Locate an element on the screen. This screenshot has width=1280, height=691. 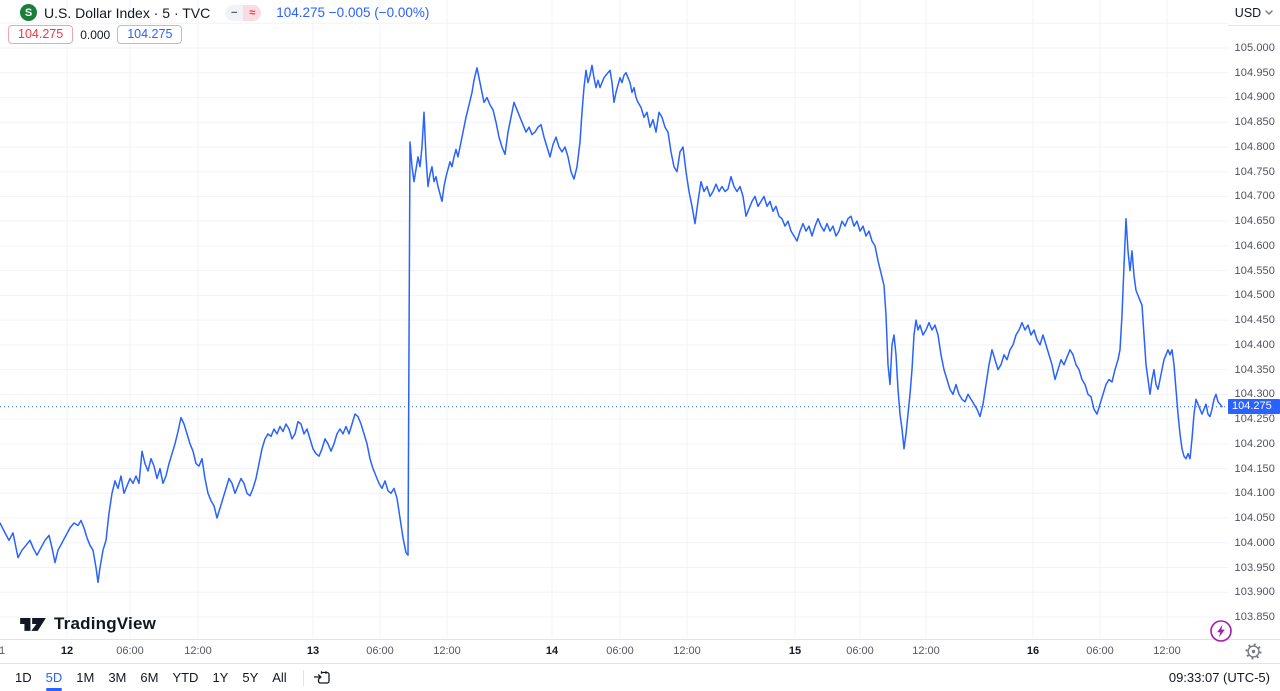
spread-value: 0.000 is located at coordinates (95, 34).